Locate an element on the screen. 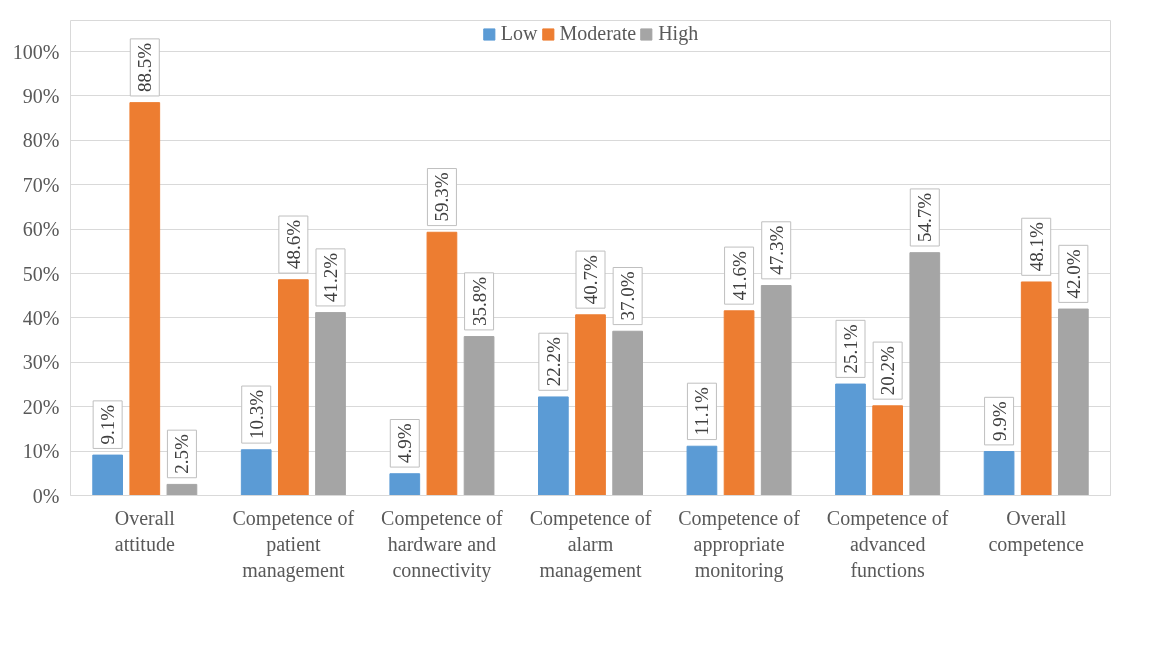 The image size is (1157, 672). data-label: 9.1% is located at coordinates (108, 424).